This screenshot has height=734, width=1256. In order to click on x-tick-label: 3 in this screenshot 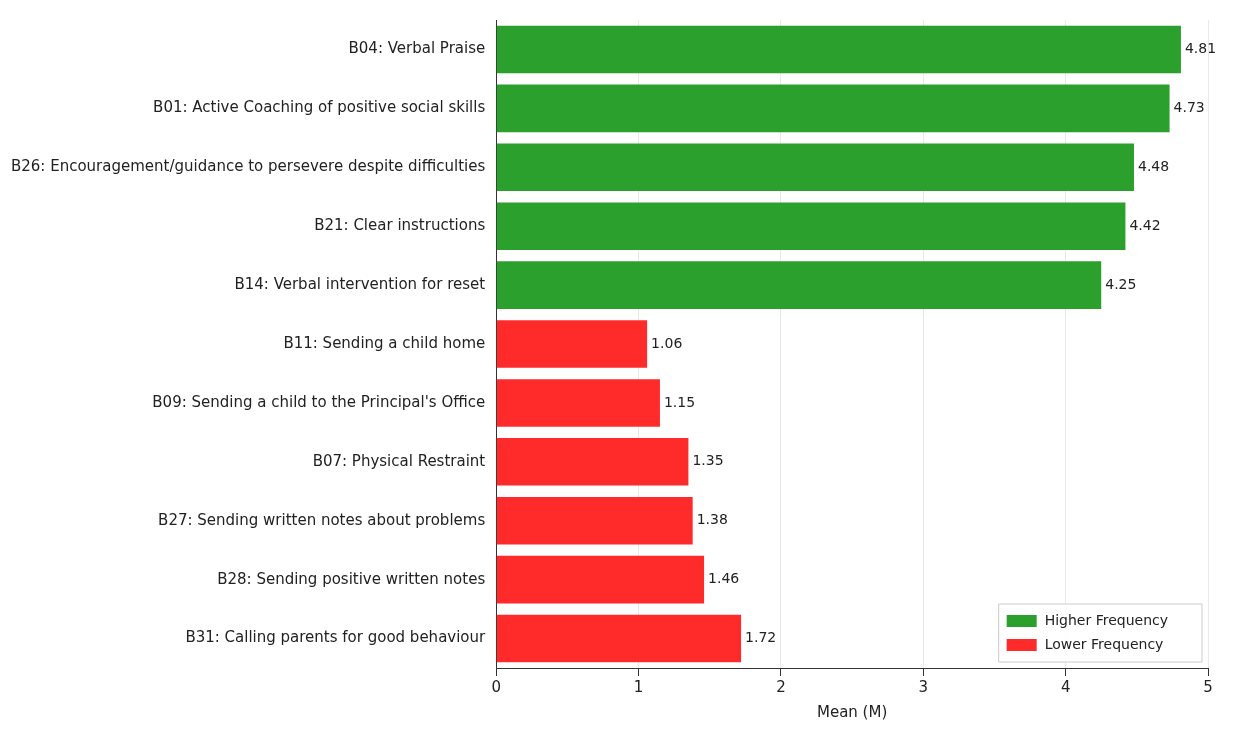, I will do `click(923, 686)`.